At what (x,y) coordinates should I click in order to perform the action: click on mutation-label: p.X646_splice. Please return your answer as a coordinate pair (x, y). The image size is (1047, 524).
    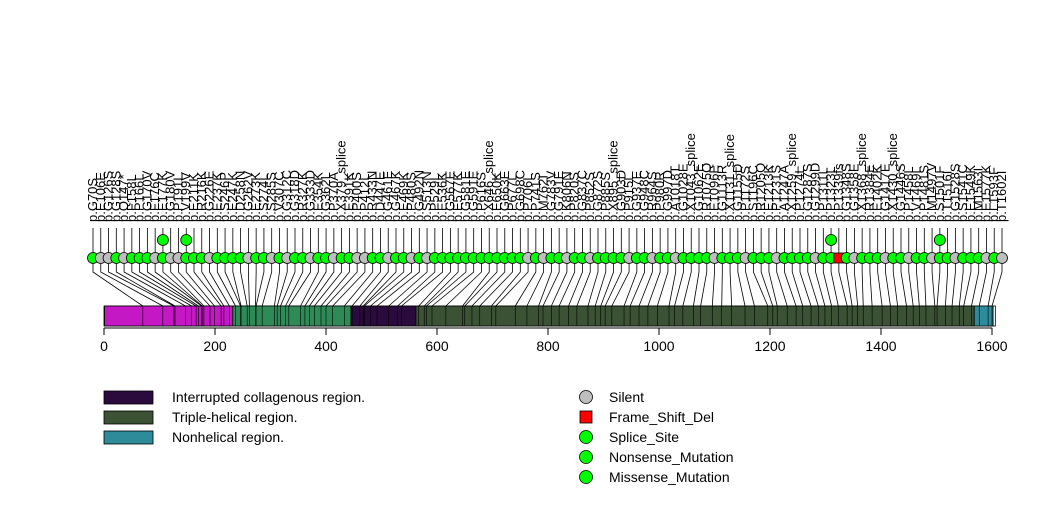
    Looking at the image, I should click on (488, 181).